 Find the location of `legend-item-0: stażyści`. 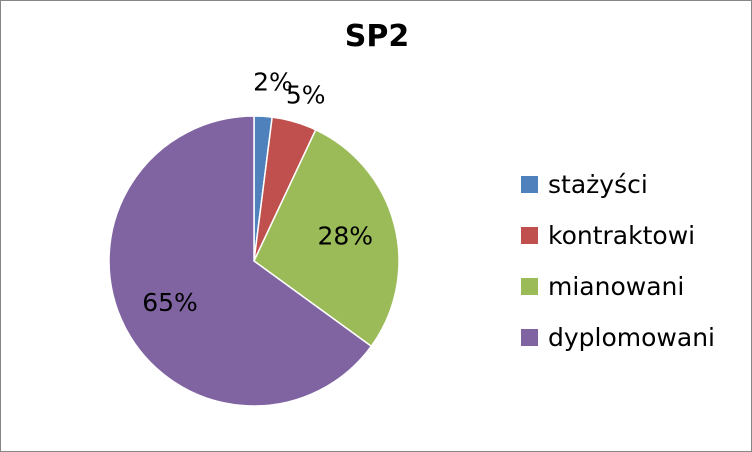

legend-item-0: stażyści is located at coordinates (618, 184).